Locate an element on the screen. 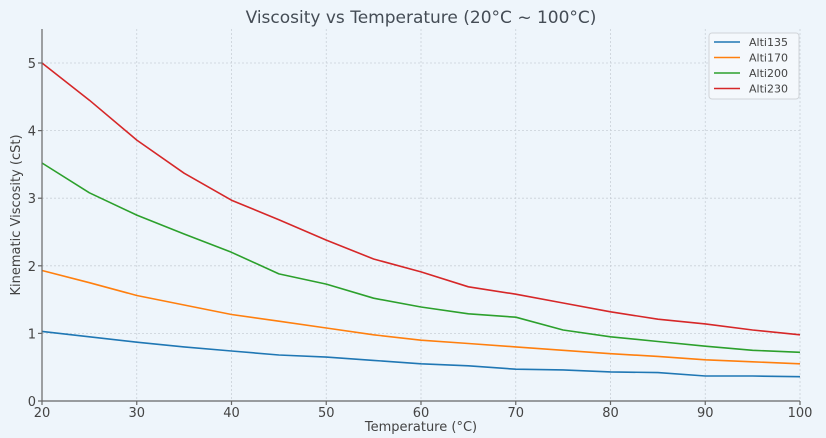 The width and height of the screenshot is (826, 438). legend-label: Alti200 is located at coordinates (768, 73).